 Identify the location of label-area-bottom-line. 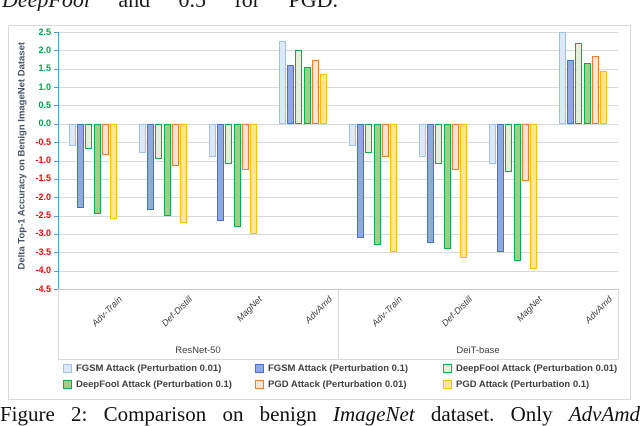
(338, 359).